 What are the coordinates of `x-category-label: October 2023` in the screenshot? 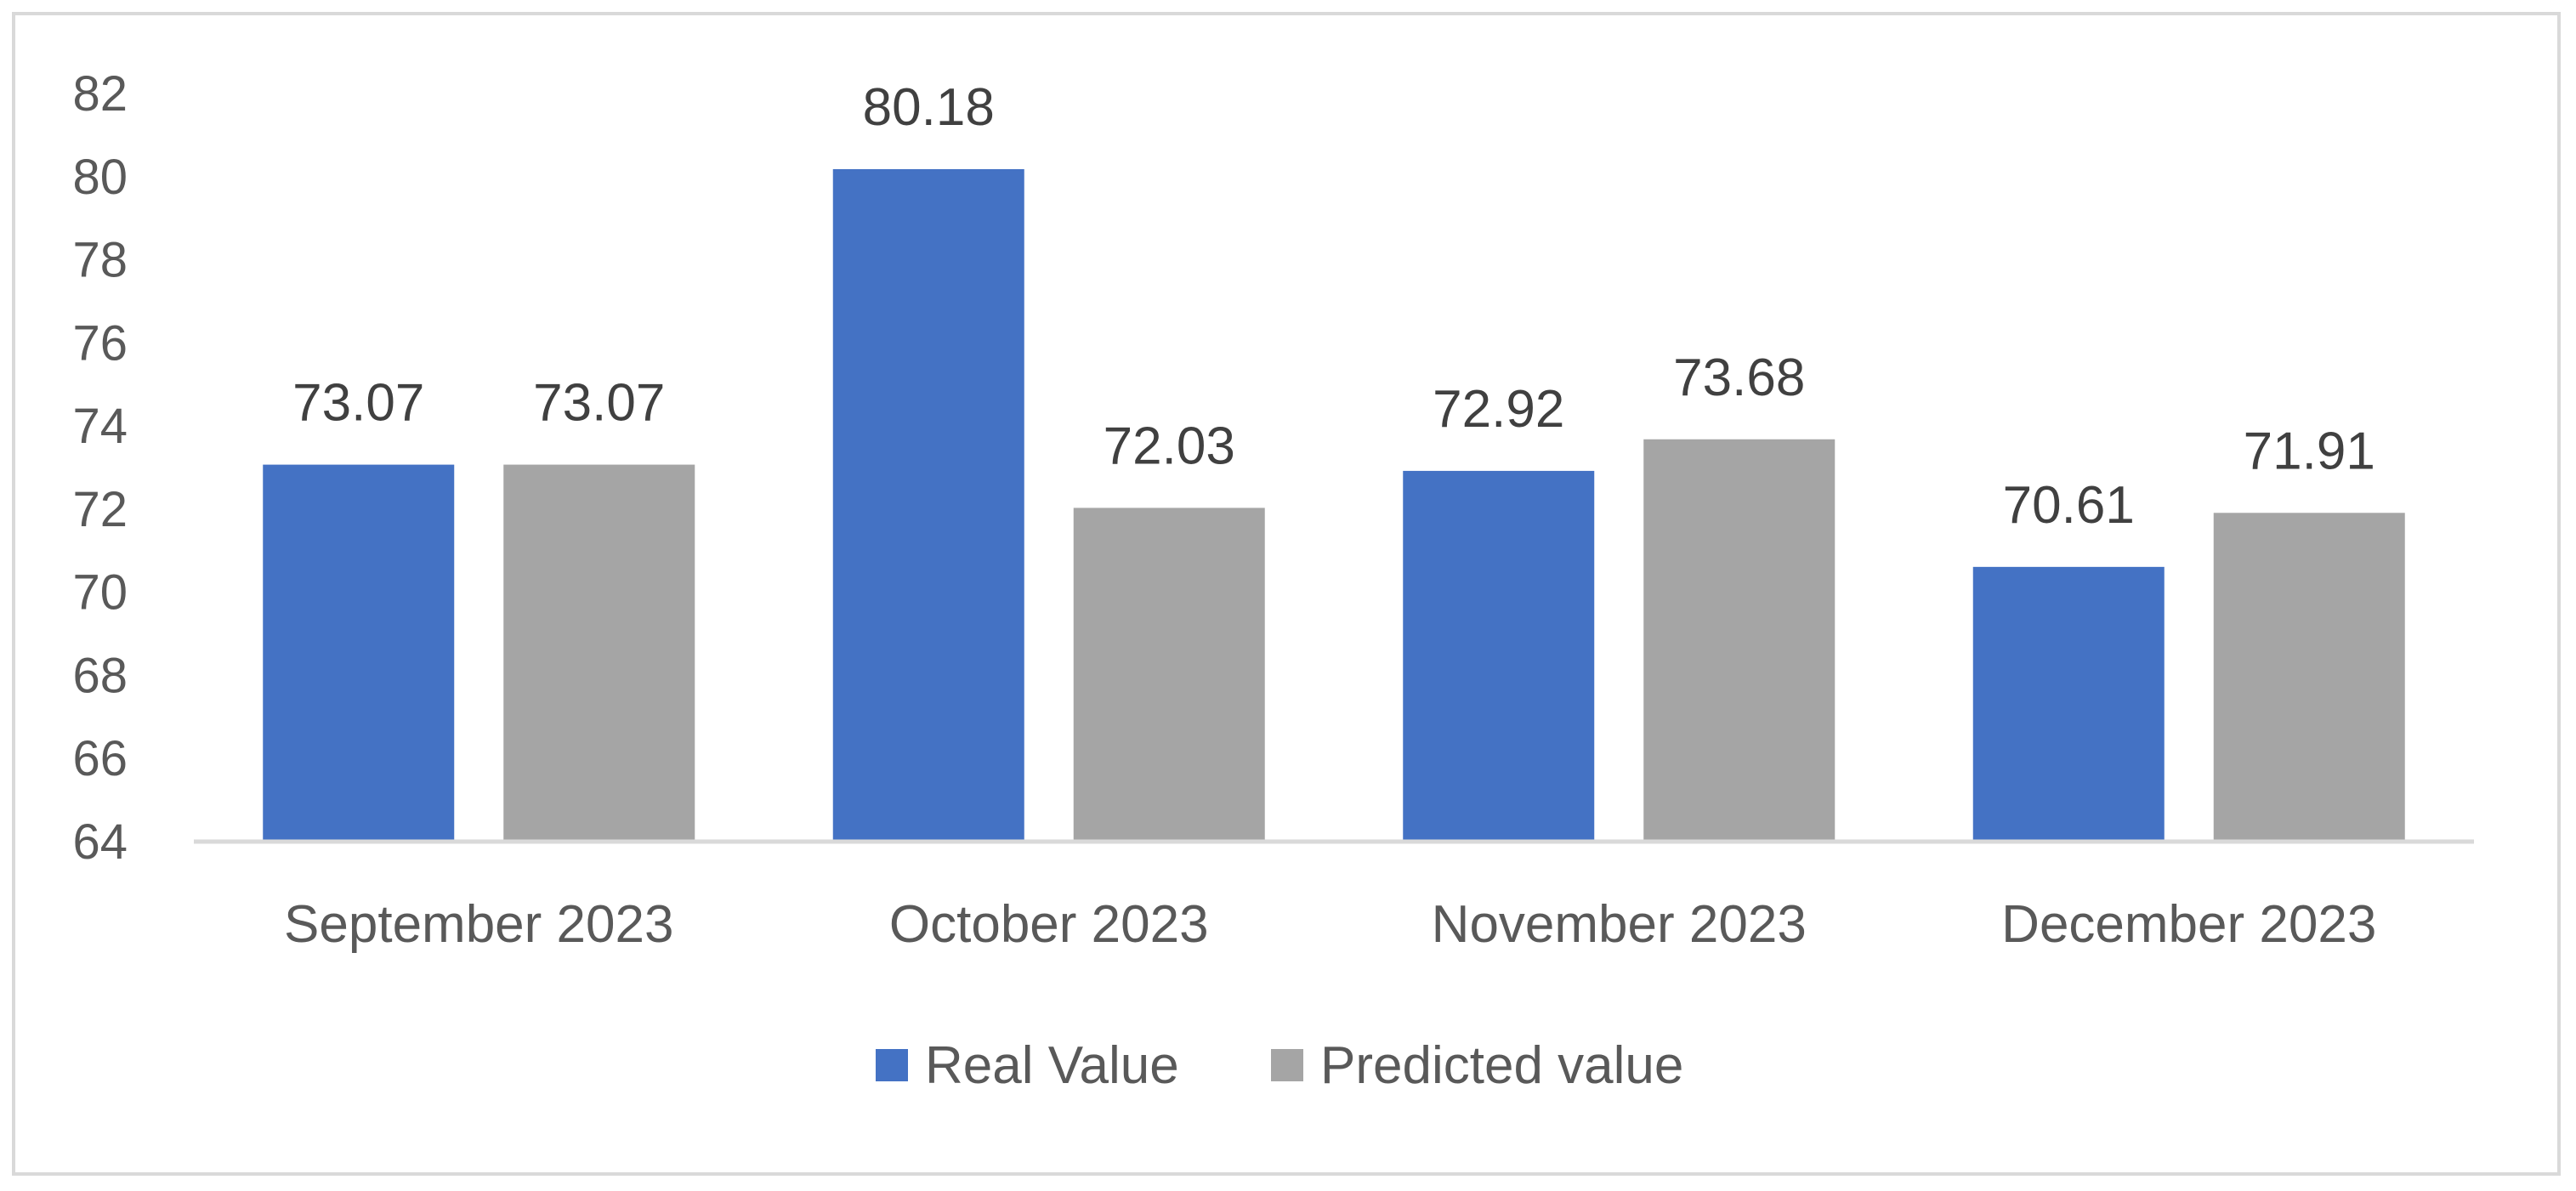 It's located at (1049, 924).